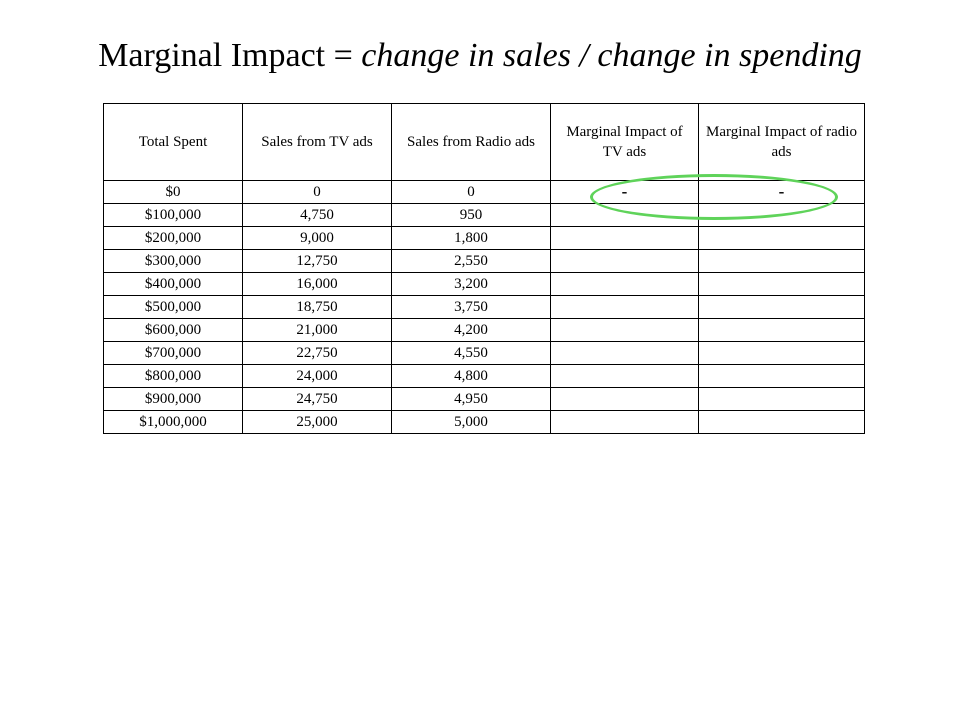 The height and width of the screenshot is (720, 960). What do you see at coordinates (471, 261) in the screenshot?
I see `cell-sales-radio: 2,550` at bounding box center [471, 261].